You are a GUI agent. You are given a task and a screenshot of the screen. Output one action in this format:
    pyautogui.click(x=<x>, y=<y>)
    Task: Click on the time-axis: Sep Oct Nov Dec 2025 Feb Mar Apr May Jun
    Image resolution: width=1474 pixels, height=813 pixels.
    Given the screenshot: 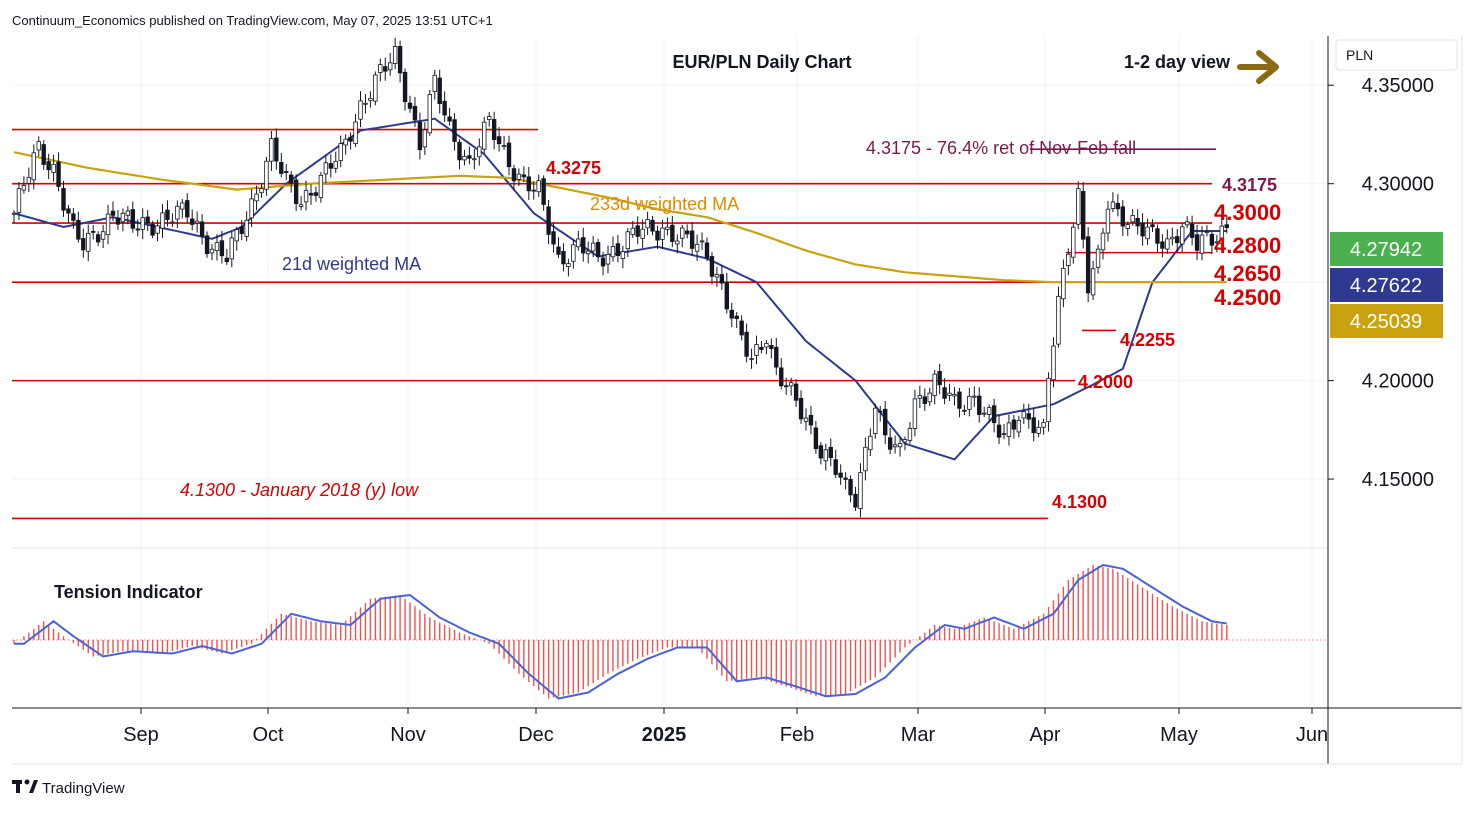 What is the action you would take?
    pyautogui.click(x=725, y=727)
    